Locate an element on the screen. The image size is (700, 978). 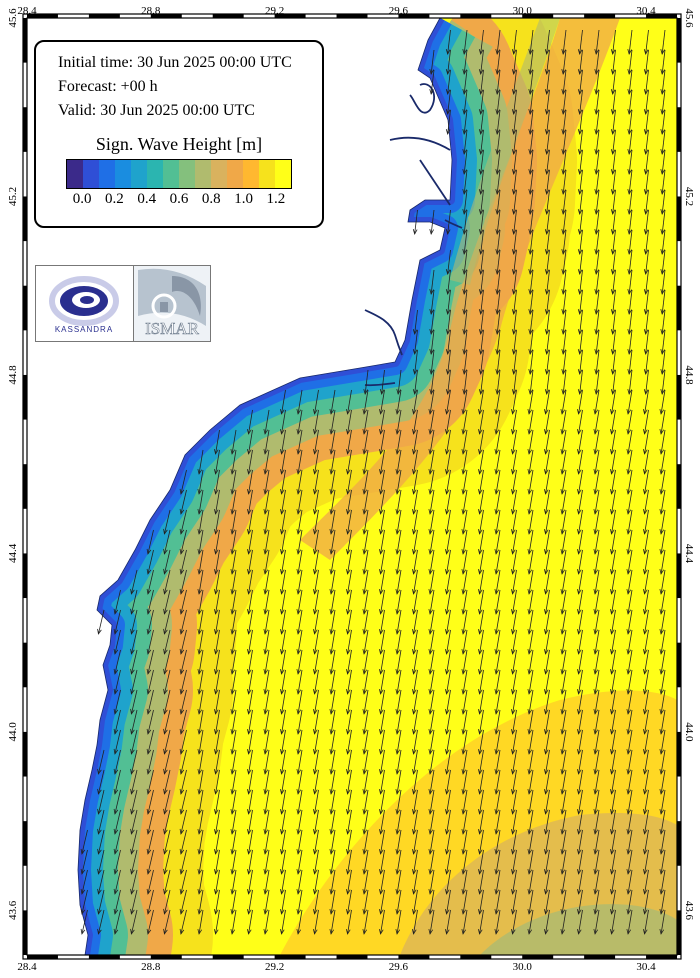
ismar-logo: ISMAR is located at coordinates (172, 303).